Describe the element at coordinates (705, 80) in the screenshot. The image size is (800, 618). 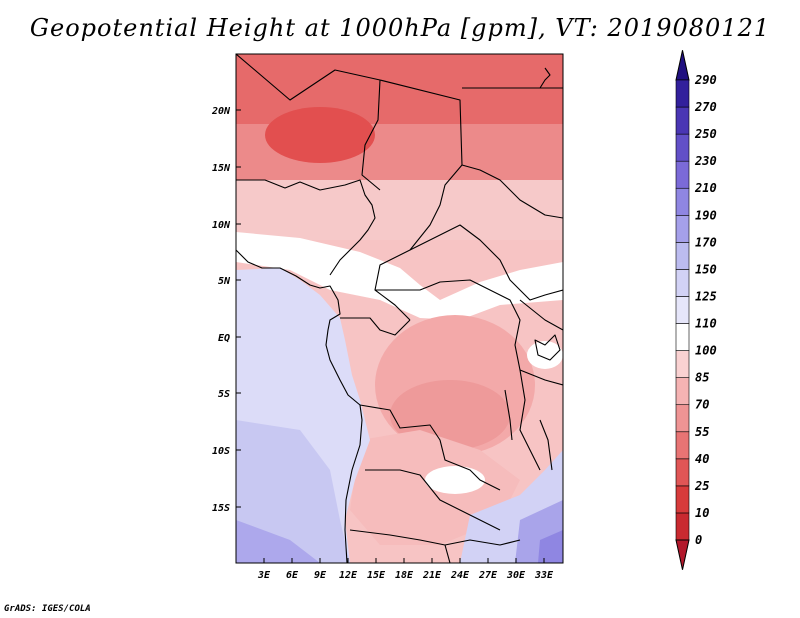
I see `colorbar-label: 290` at that location.